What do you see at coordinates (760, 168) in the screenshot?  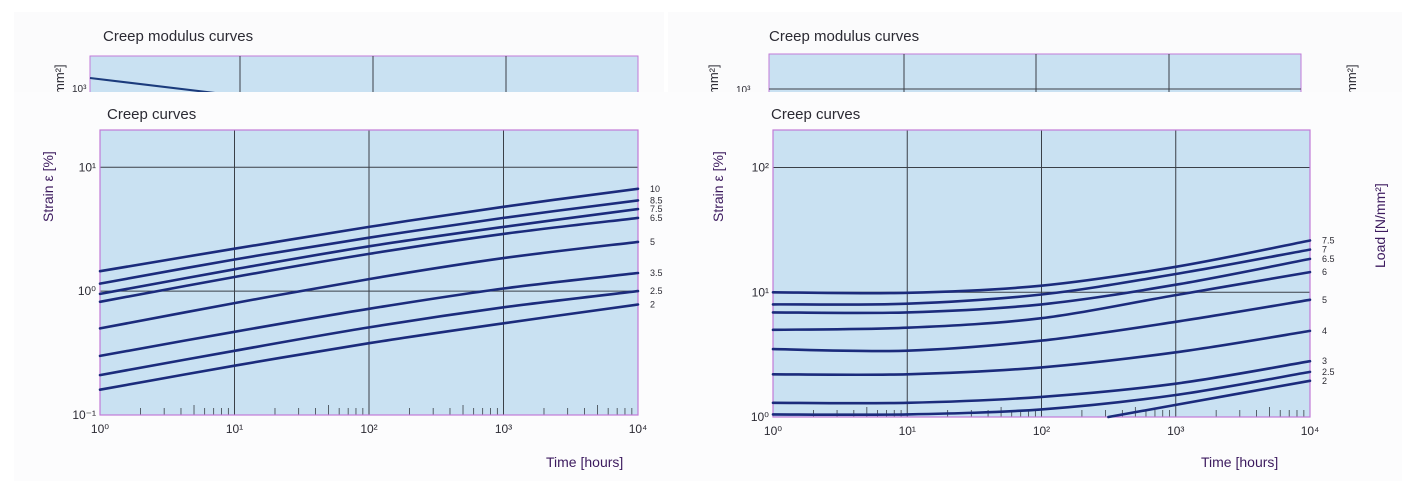 I see `y-tick-label: 10²` at bounding box center [760, 168].